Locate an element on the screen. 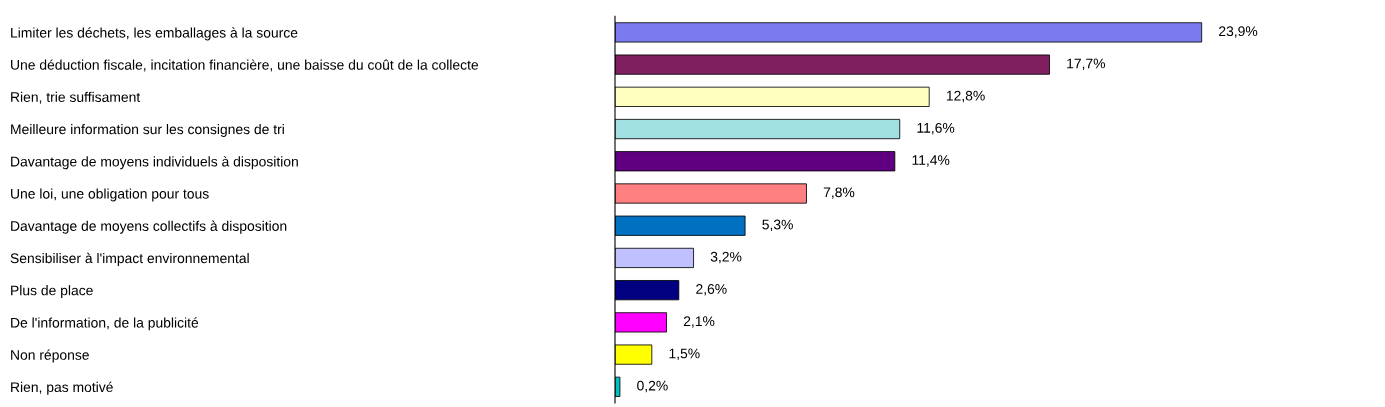 The image size is (1385, 407). data-label: 2,6% is located at coordinates (711, 290).